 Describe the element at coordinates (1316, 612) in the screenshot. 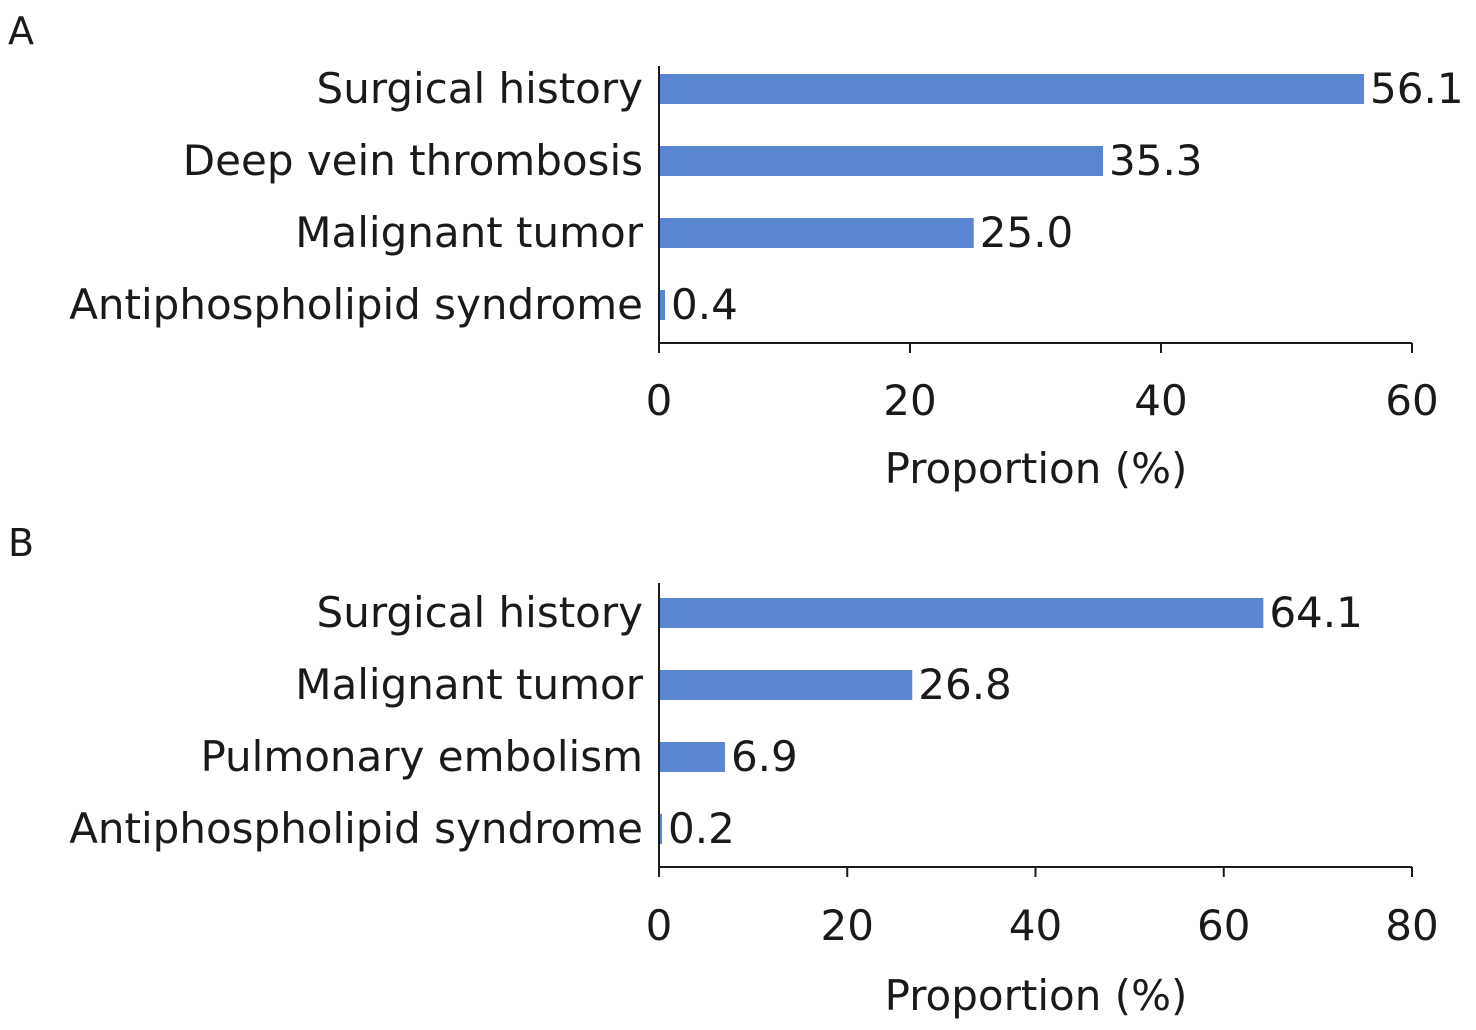

I see `value-label: 64.1` at that location.